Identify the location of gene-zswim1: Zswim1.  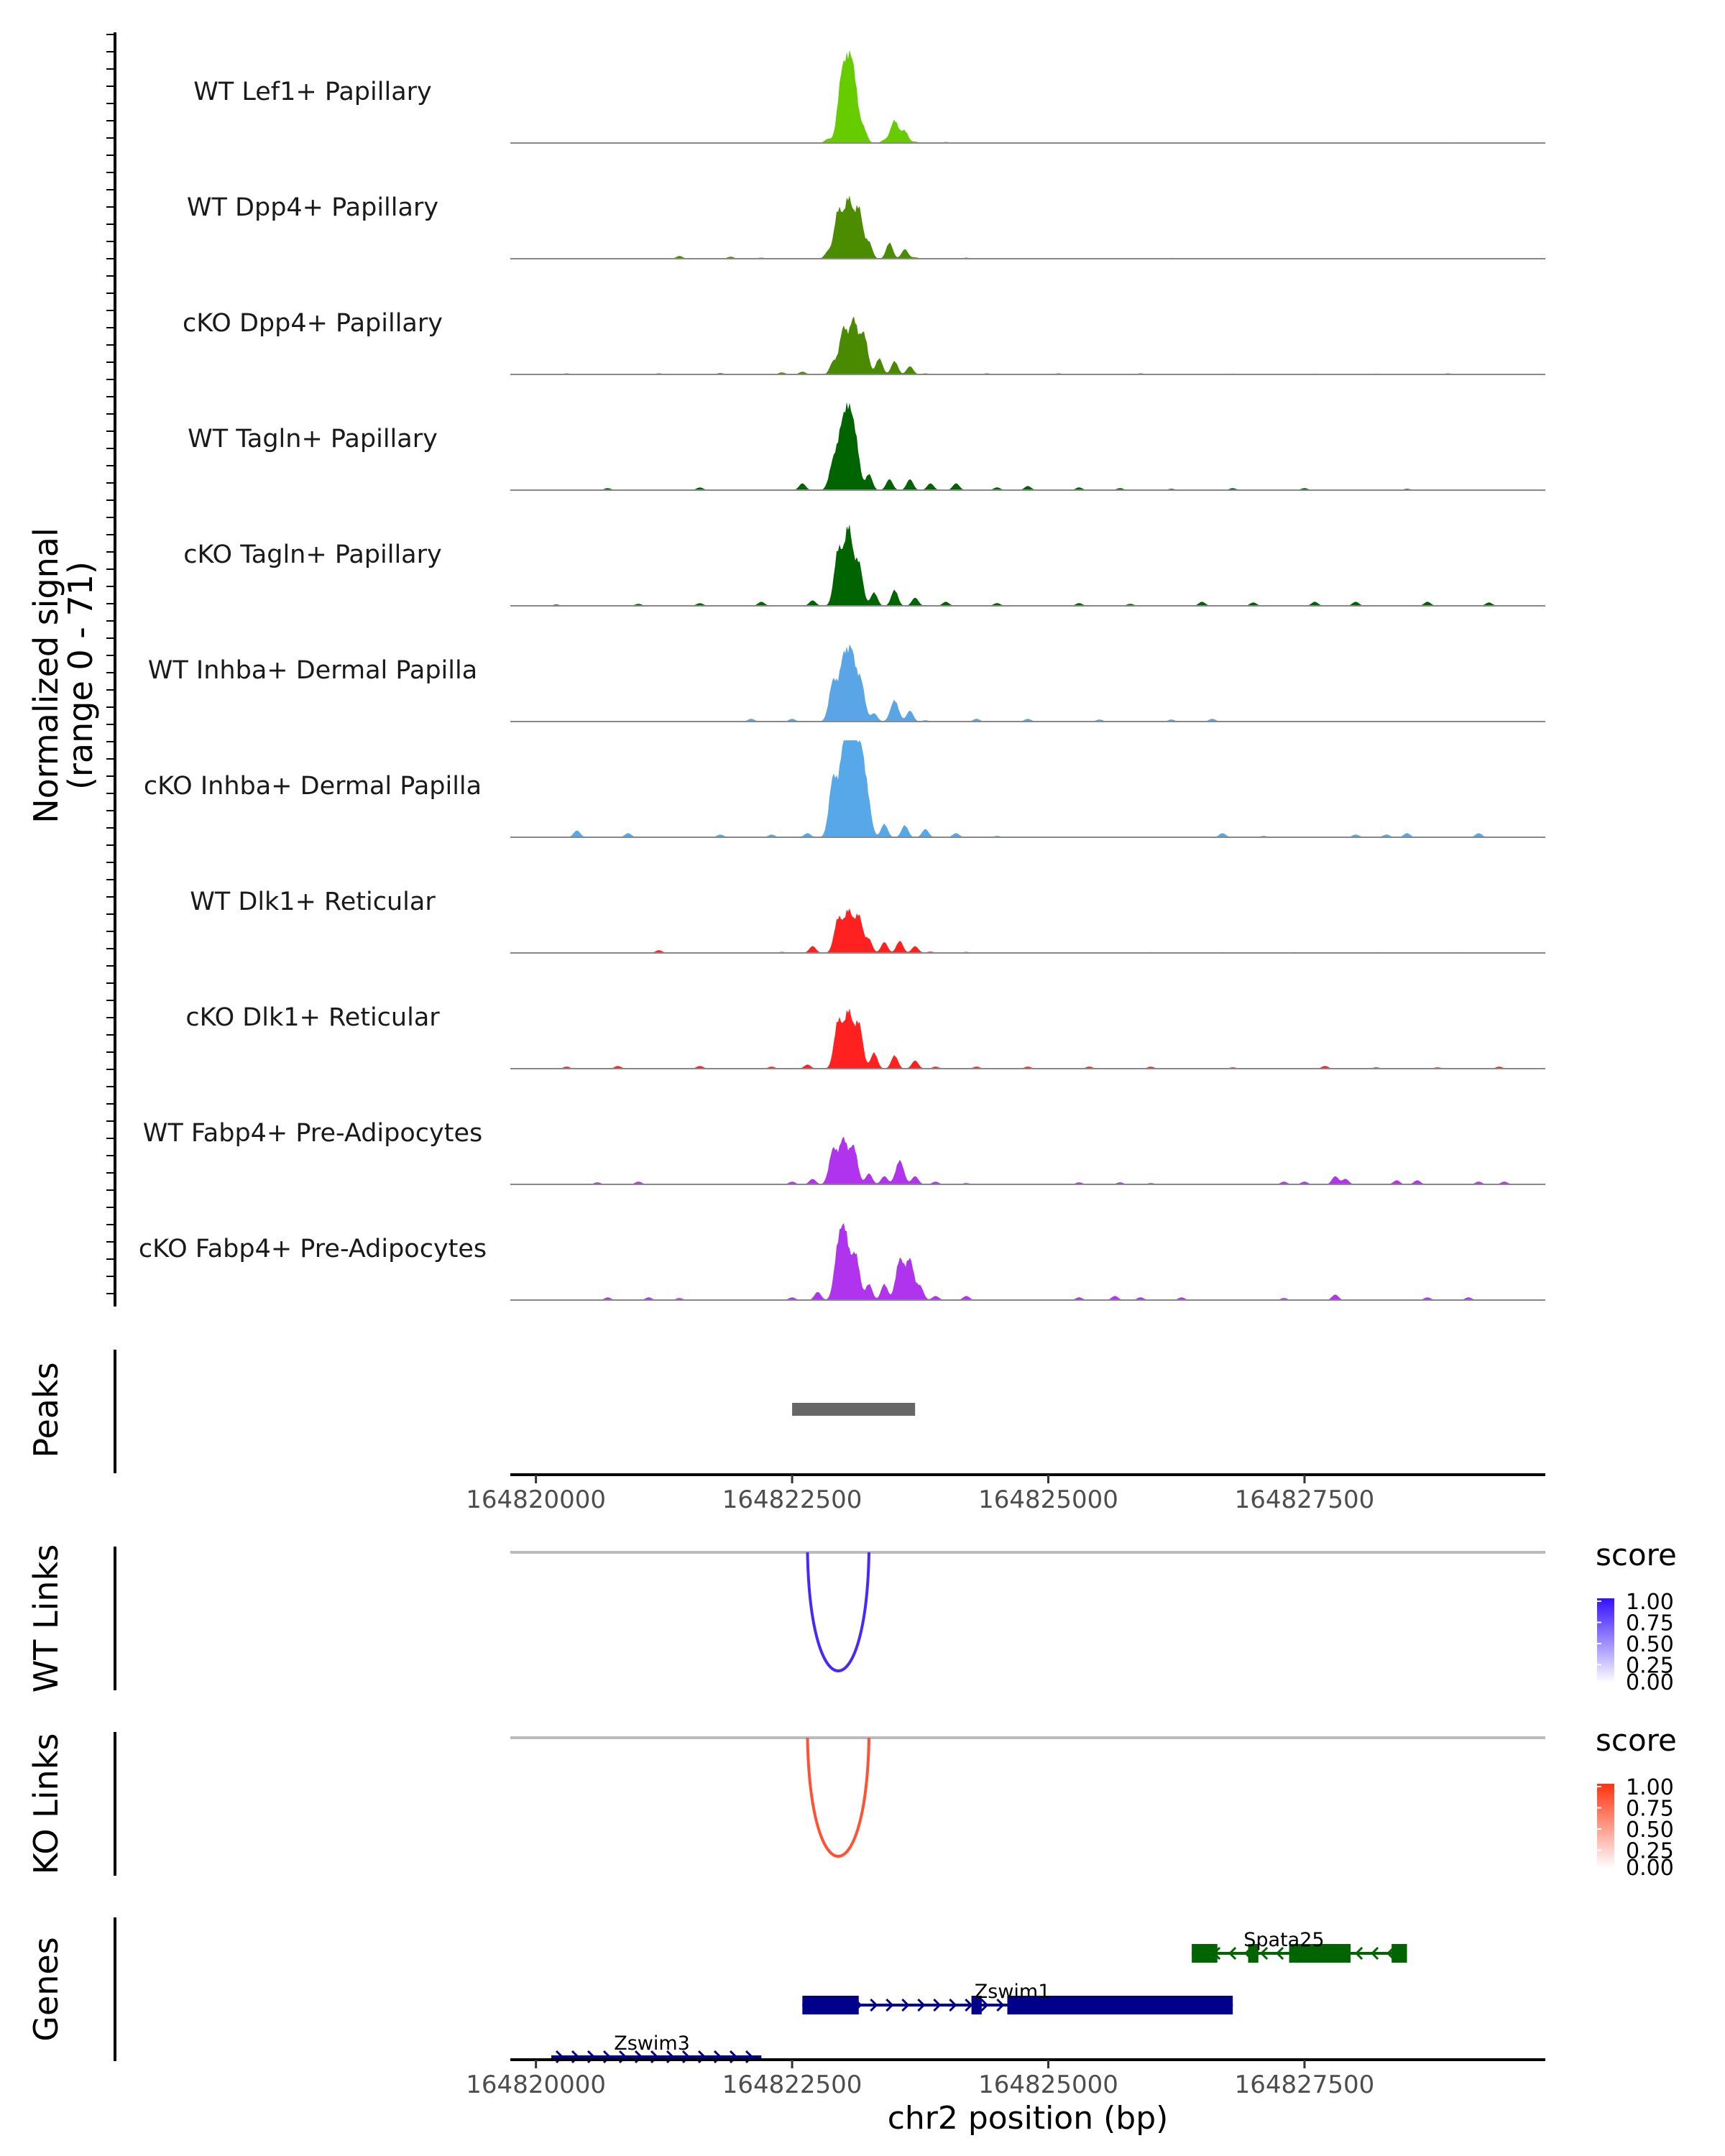
(1017, 1998).